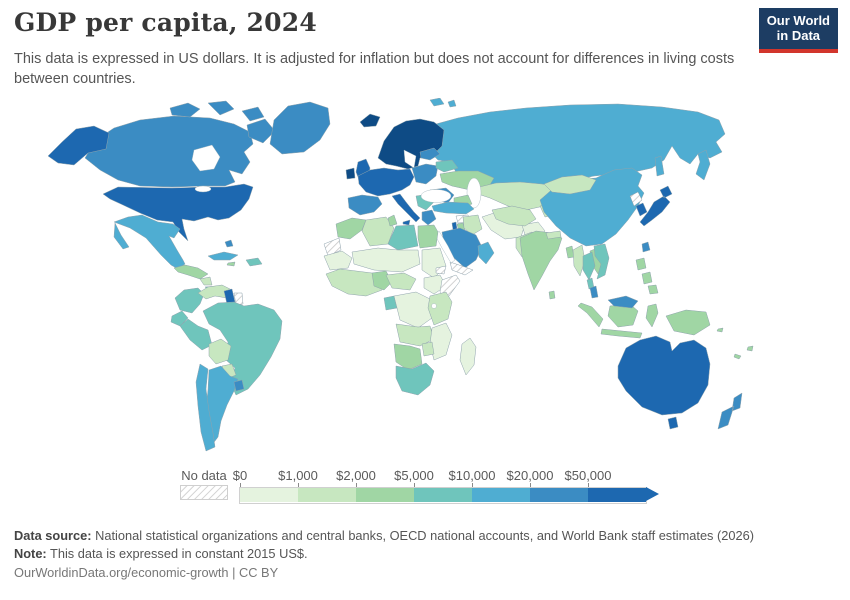  Describe the element at coordinates (413, 310) in the screenshot. I see `country-drc` at that location.